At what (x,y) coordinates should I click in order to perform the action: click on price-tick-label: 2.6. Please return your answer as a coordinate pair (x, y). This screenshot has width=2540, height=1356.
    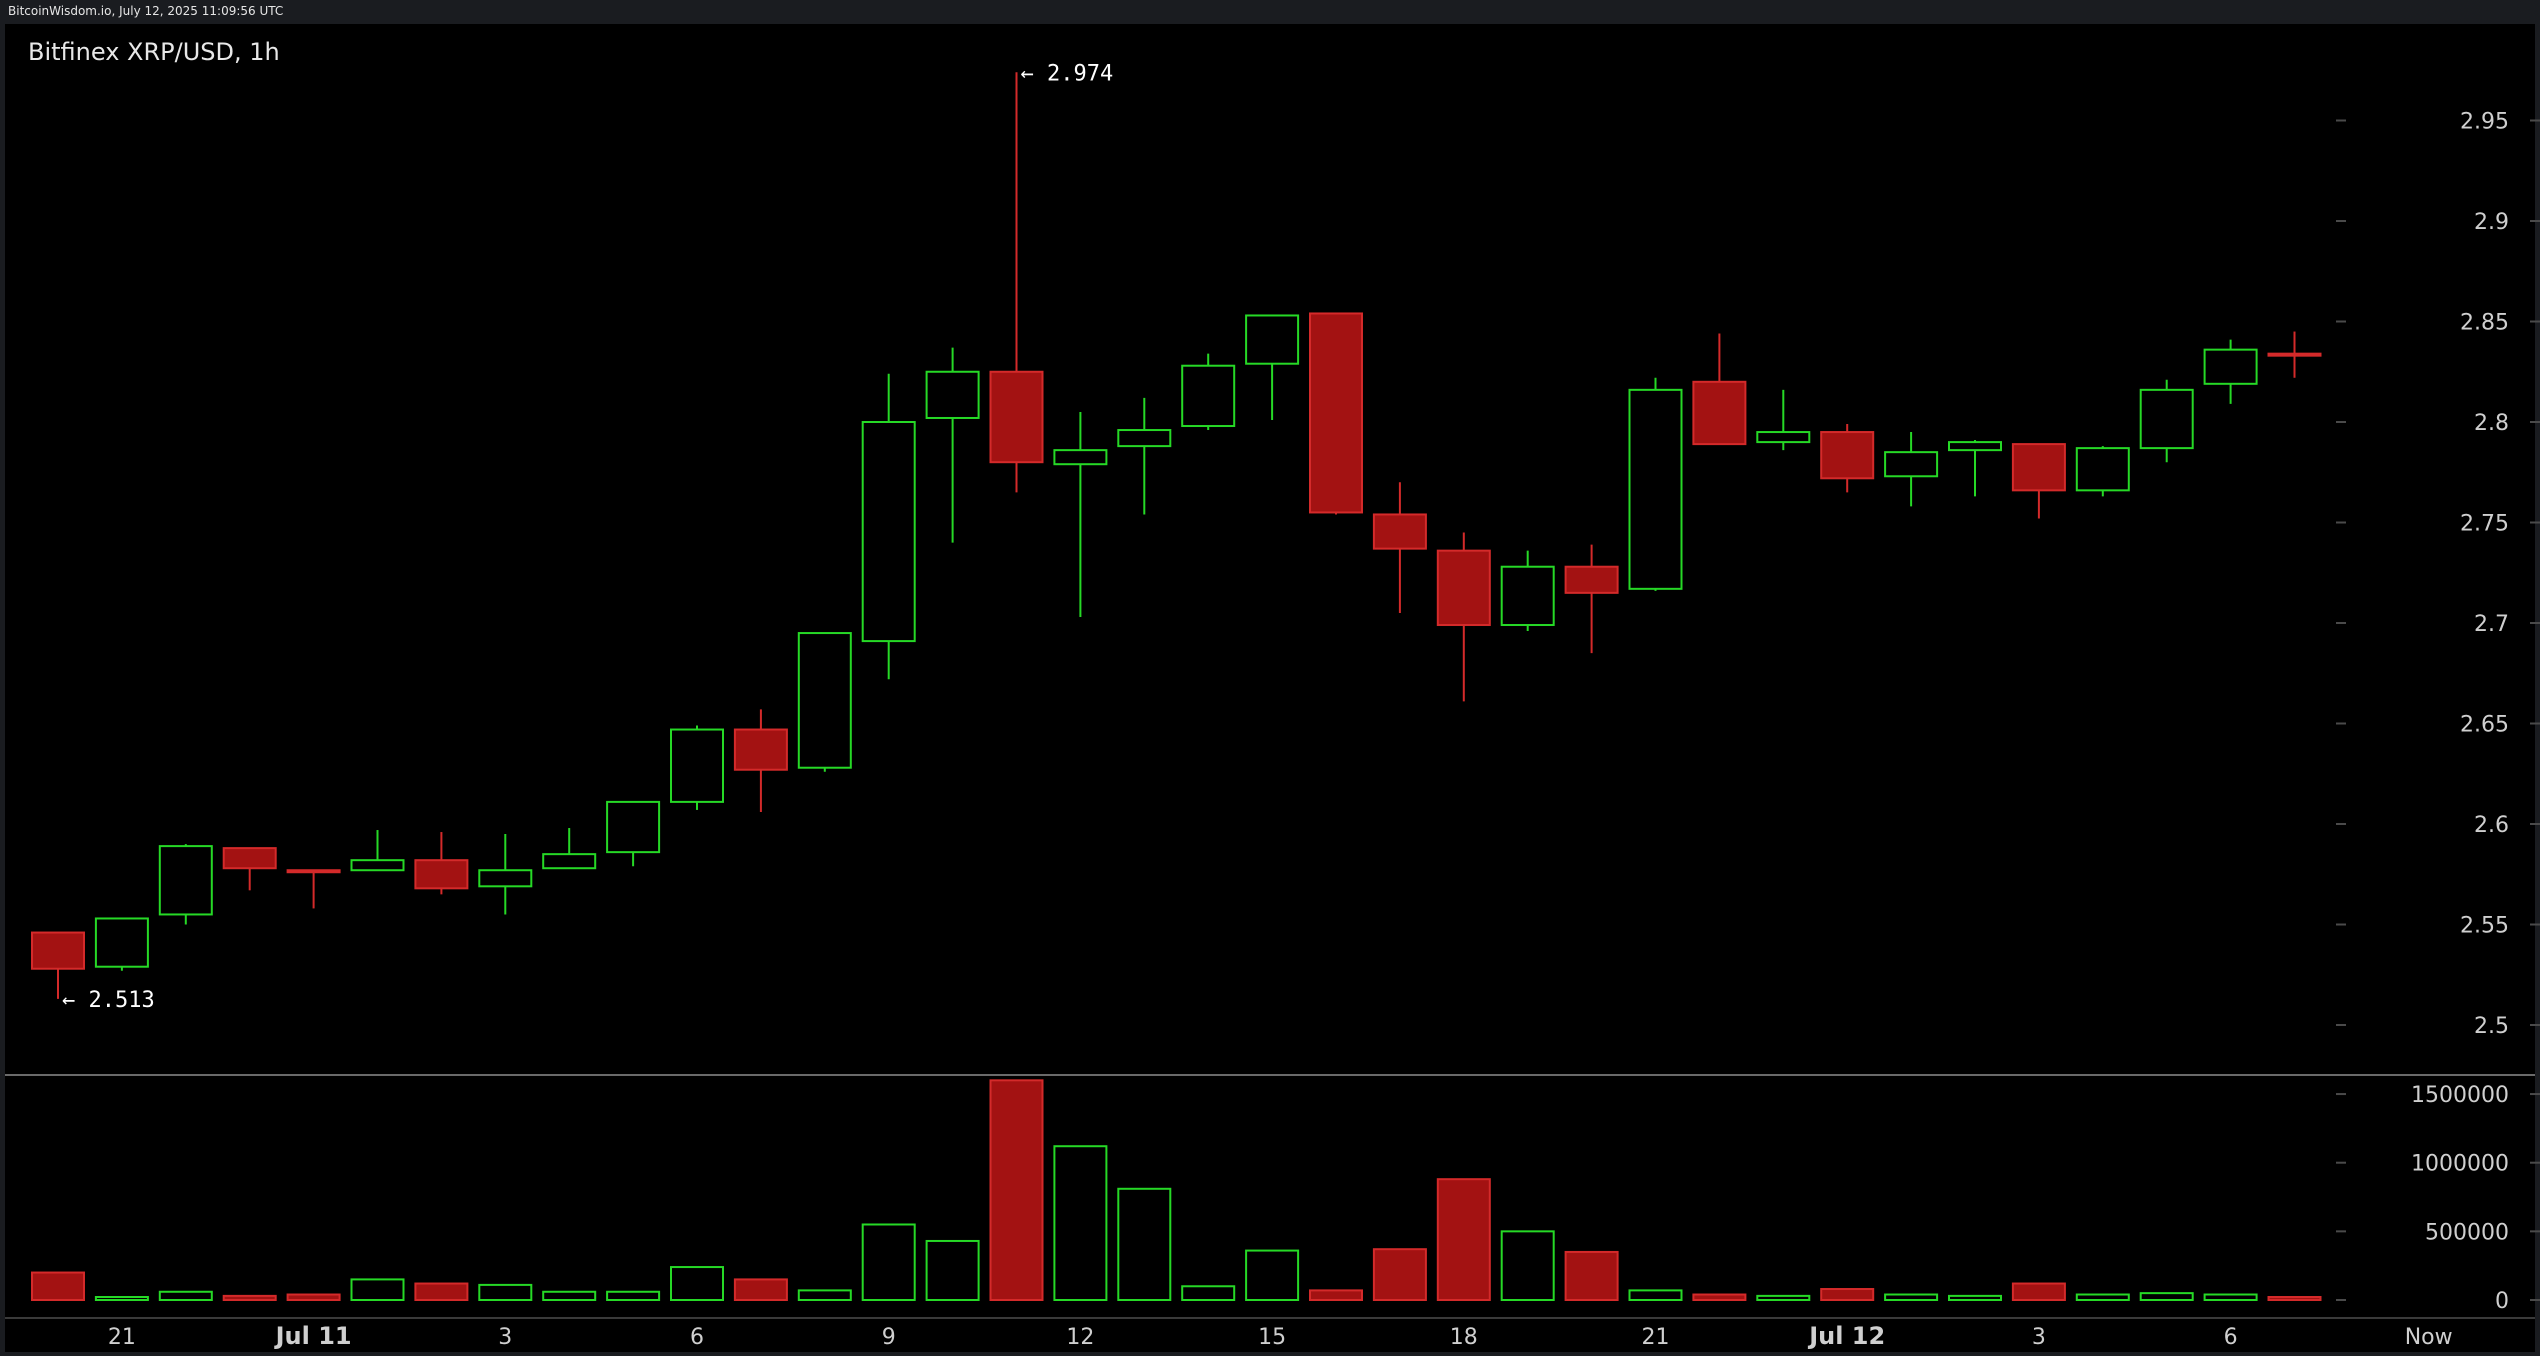
    Looking at the image, I should click on (2491, 825).